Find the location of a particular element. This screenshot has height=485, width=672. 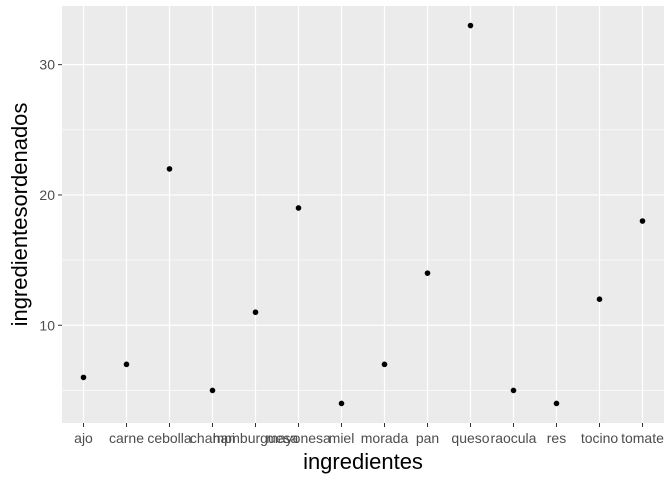

x-tick-label: raocula is located at coordinates (514, 438).